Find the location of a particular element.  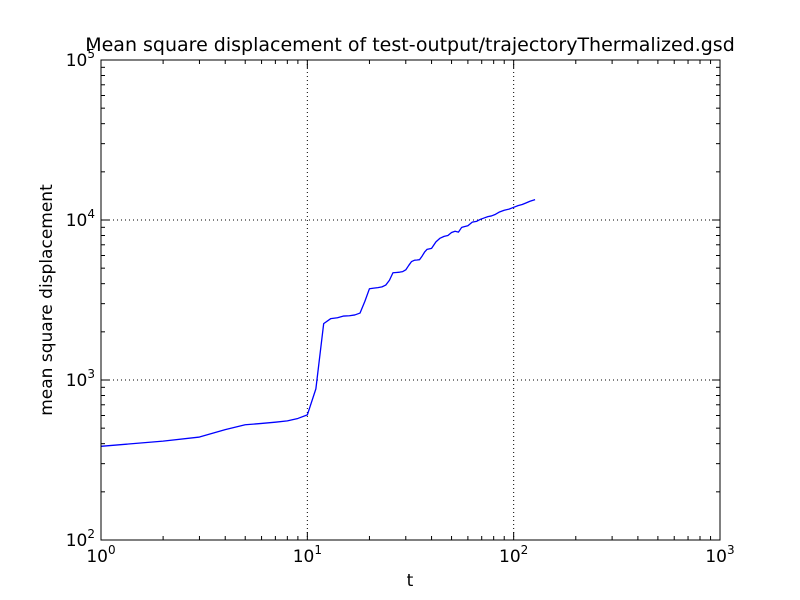

y-tick-label: 10⁴ is located at coordinates (80, 219).